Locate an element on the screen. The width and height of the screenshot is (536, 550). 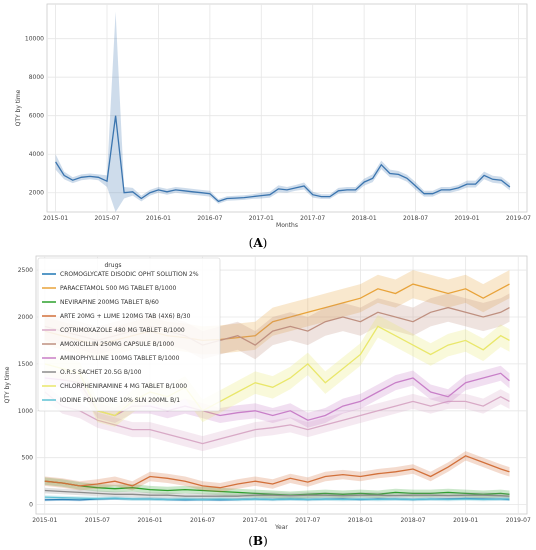
legend-entry: CROMOGLYCATE DISODIC OPHT SOLUTION 2% is located at coordinates (129, 274).